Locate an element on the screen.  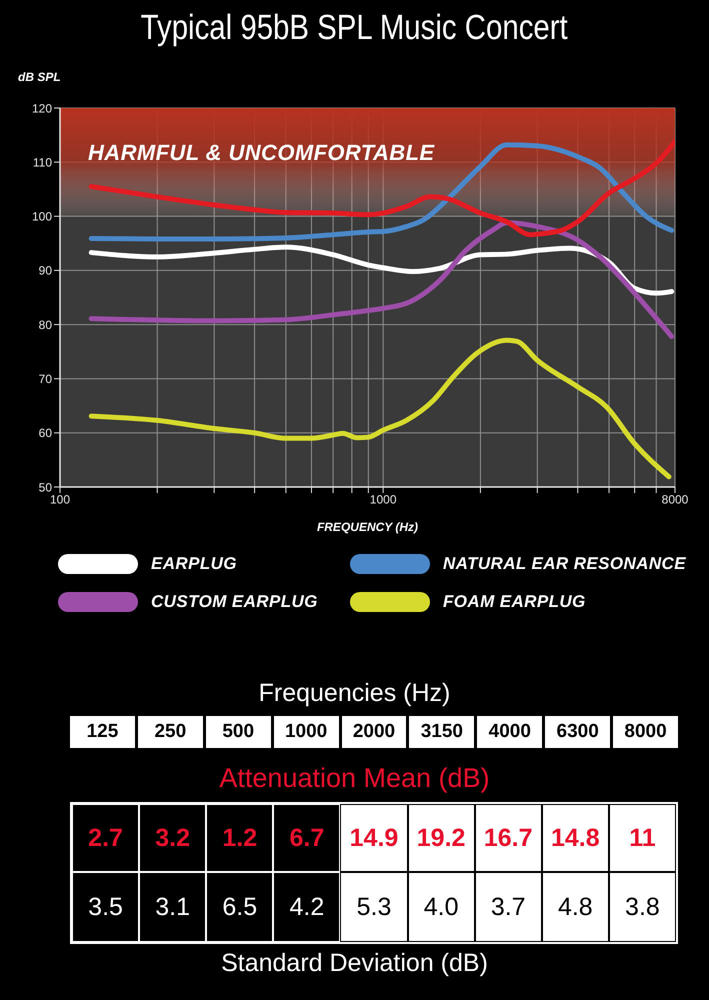
data-label: 3.2 is located at coordinates (172, 838).